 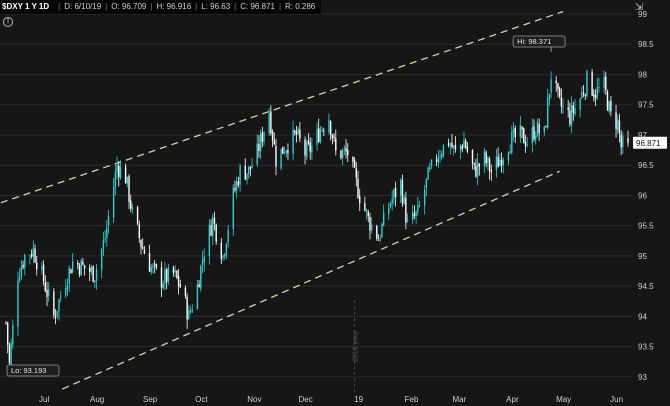 I want to click on y-tick-label: 97, so click(x=642, y=135).